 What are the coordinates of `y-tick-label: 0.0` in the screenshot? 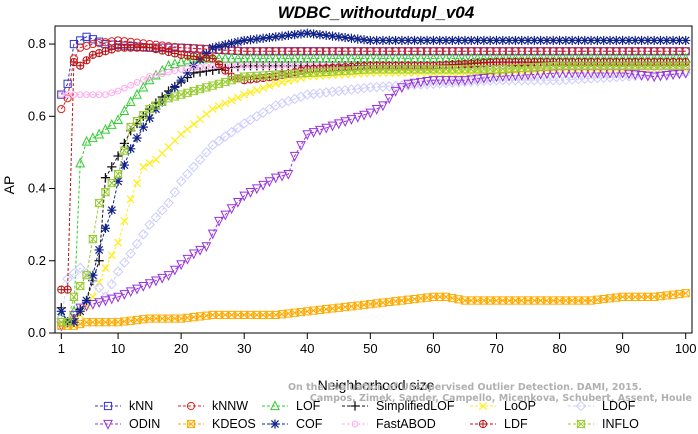 It's located at (37, 332).